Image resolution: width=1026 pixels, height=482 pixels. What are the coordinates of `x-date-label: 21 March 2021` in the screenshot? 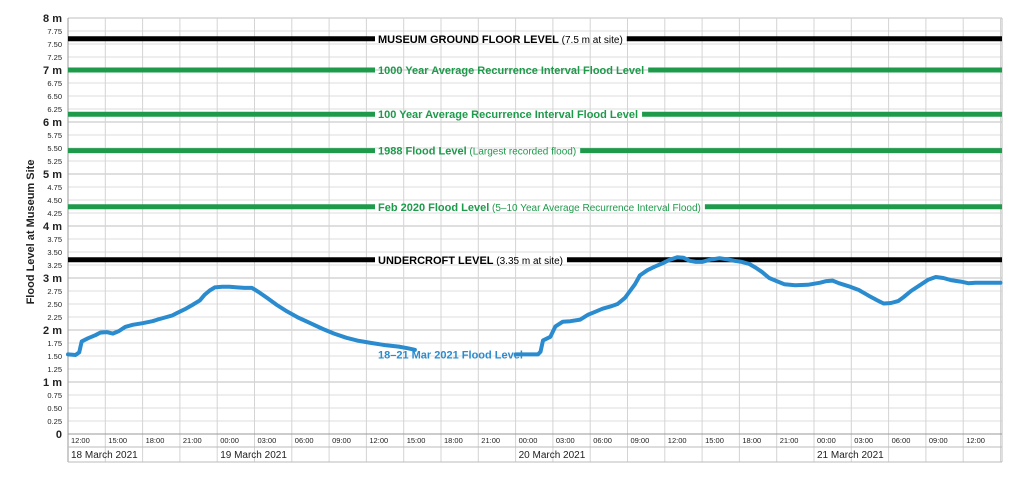 It's located at (850, 455).